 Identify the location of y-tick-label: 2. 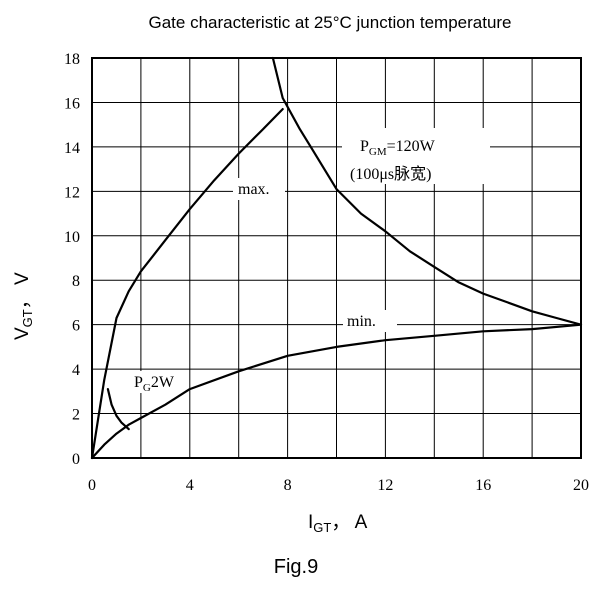
(76, 415).